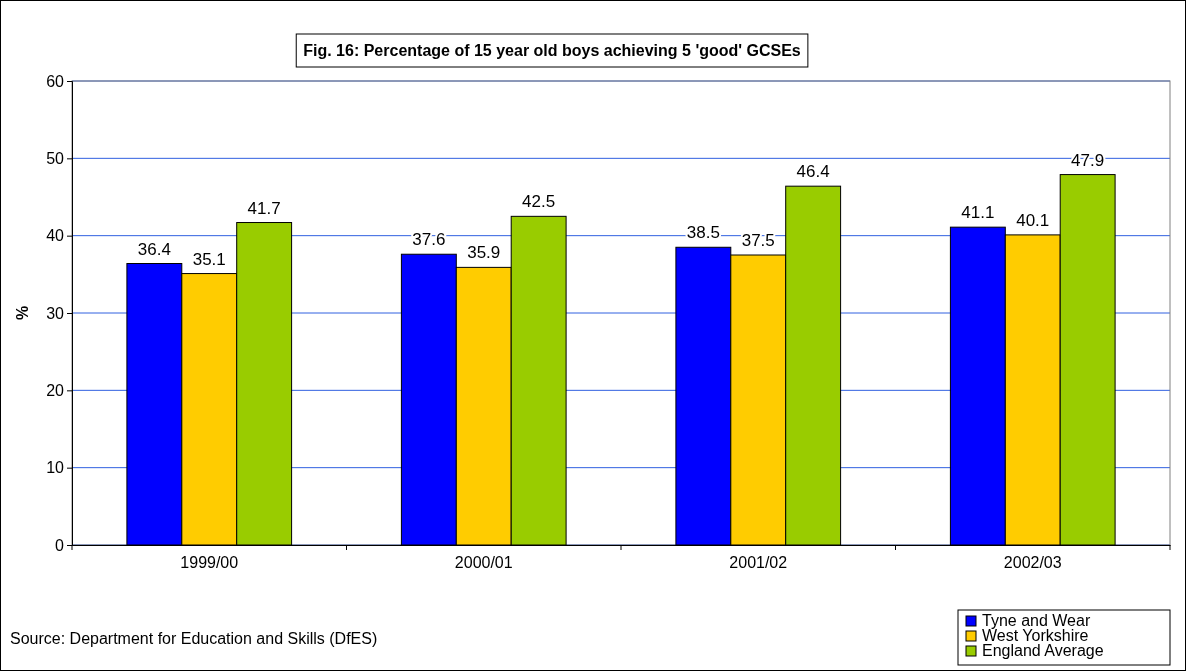 The height and width of the screenshot is (671, 1186). Describe the element at coordinates (55, 390) in the screenshot. I see `y-tick-label: 20` at that location.